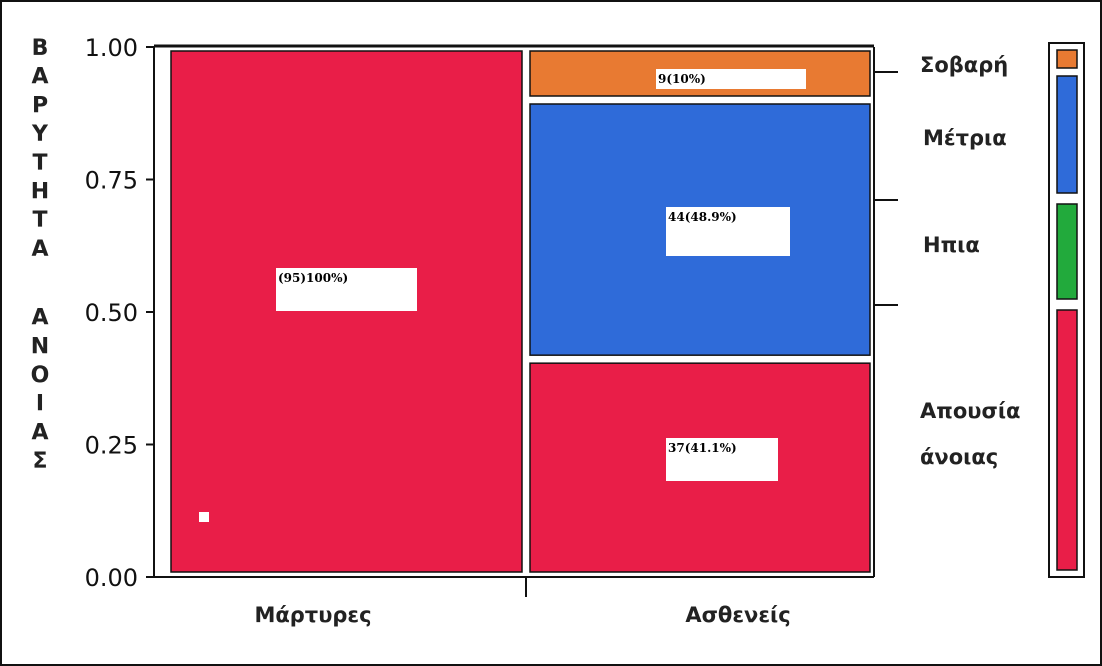 This screenshot has height=666, width=1102. I want to click on y-axis-title-letter: Ρ, so click(40, 105).